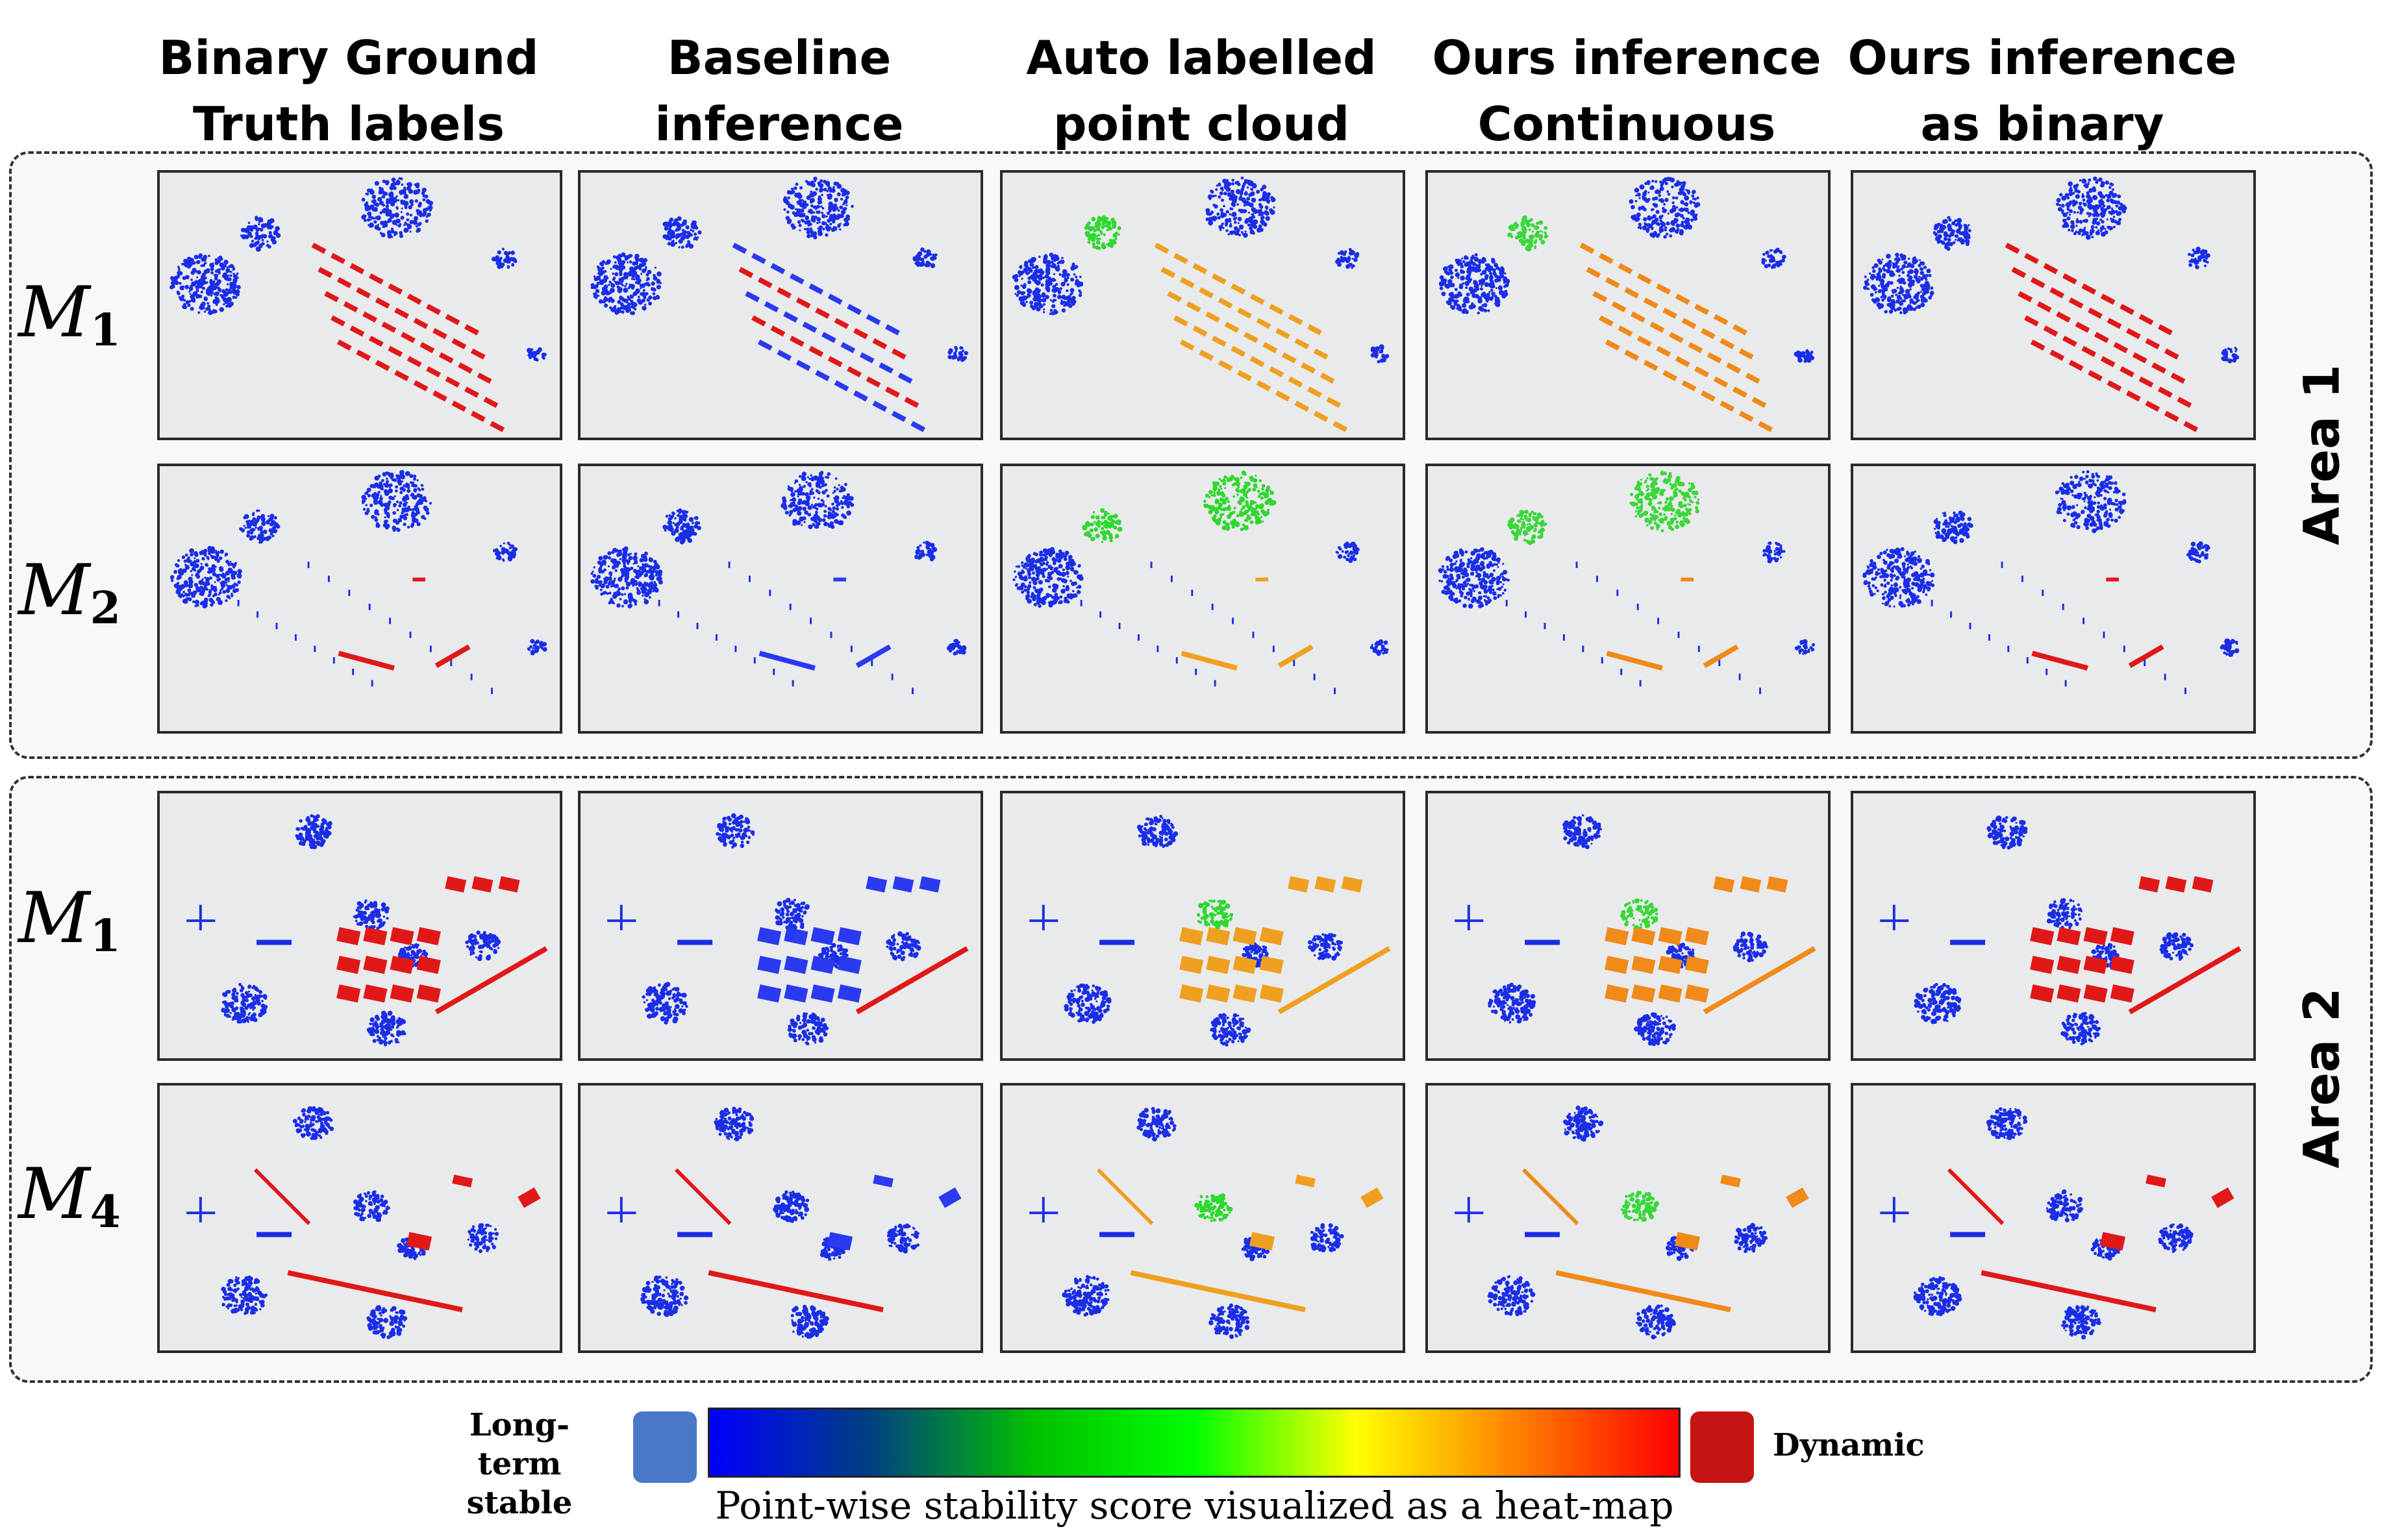 The image size is (2389, 1540). What do you see at coordinates (2053, 926) in the screenshot?
I see `panel-ours-binary-row3` at bounding box center [2053, 926].